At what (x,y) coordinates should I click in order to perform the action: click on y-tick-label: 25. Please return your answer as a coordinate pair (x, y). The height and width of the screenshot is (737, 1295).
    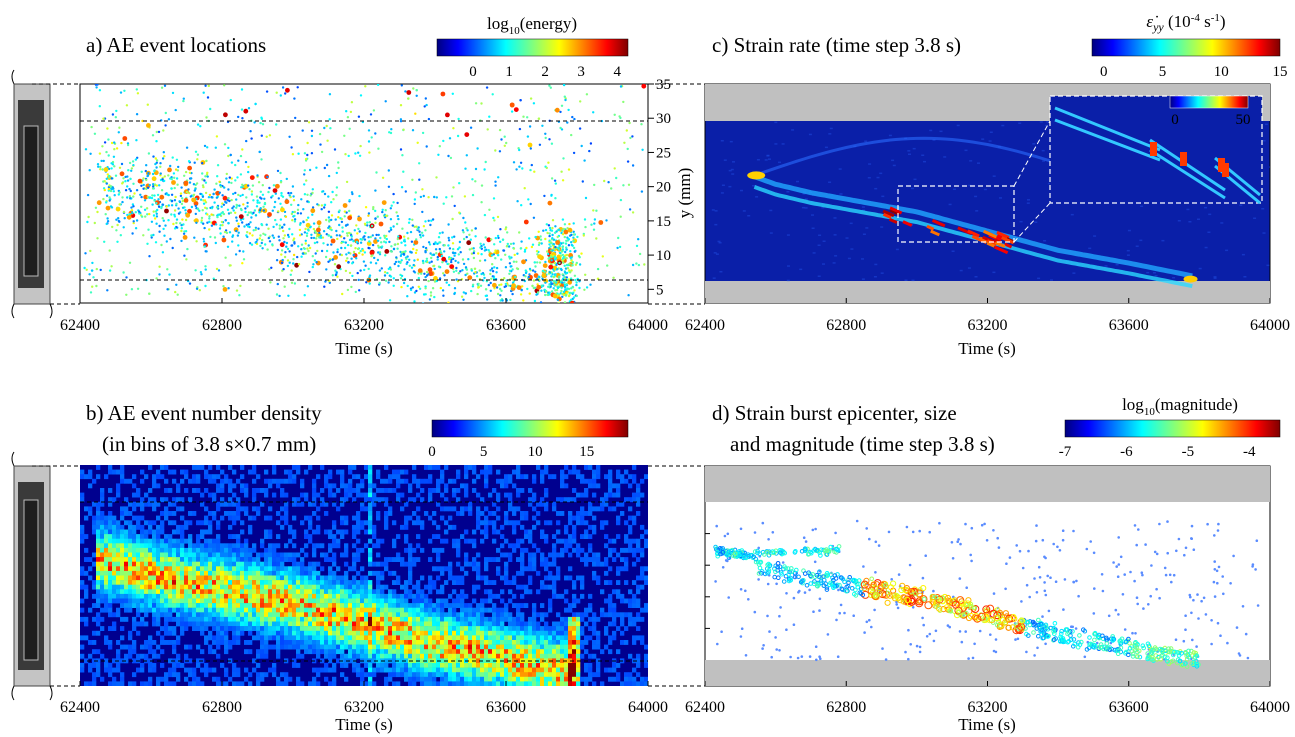
    Looking at the image, I should click on (663, 153).